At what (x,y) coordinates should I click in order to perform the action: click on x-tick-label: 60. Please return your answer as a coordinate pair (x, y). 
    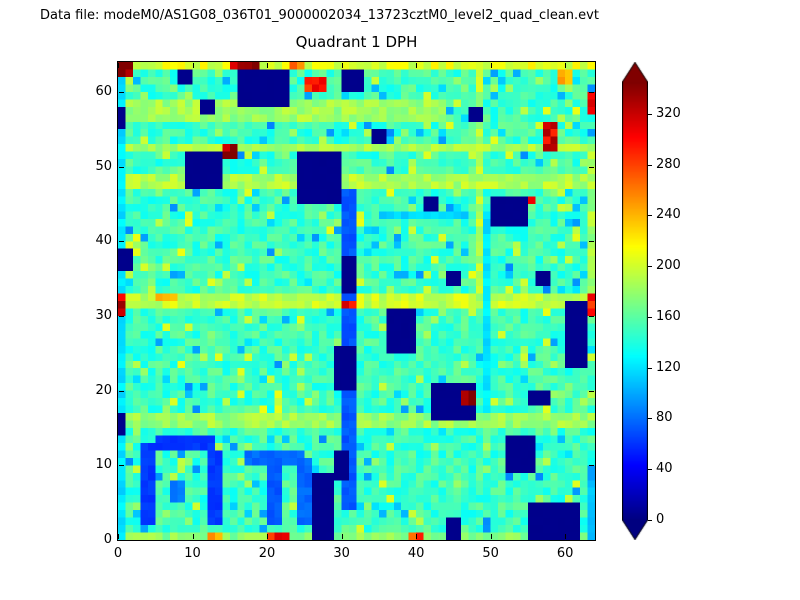
    Looking at the image, I should click on (565, 553).